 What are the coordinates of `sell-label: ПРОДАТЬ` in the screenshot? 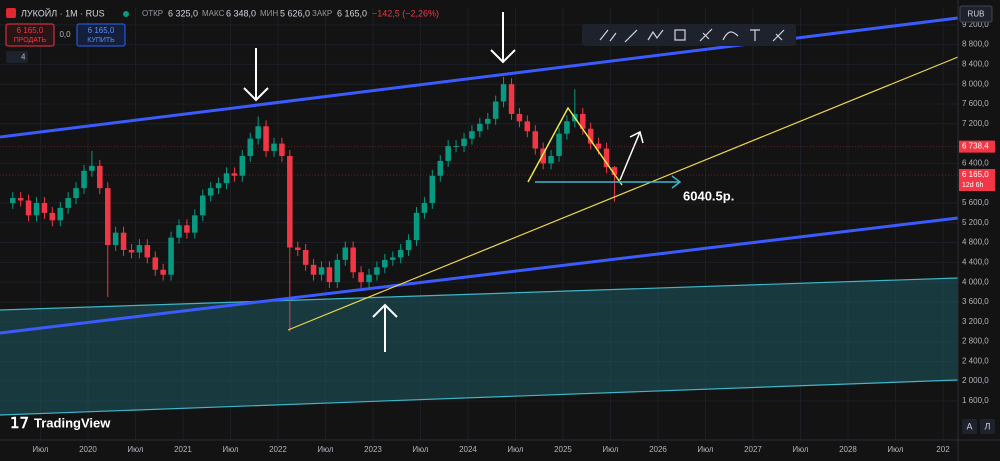 It's located at (30, 40).